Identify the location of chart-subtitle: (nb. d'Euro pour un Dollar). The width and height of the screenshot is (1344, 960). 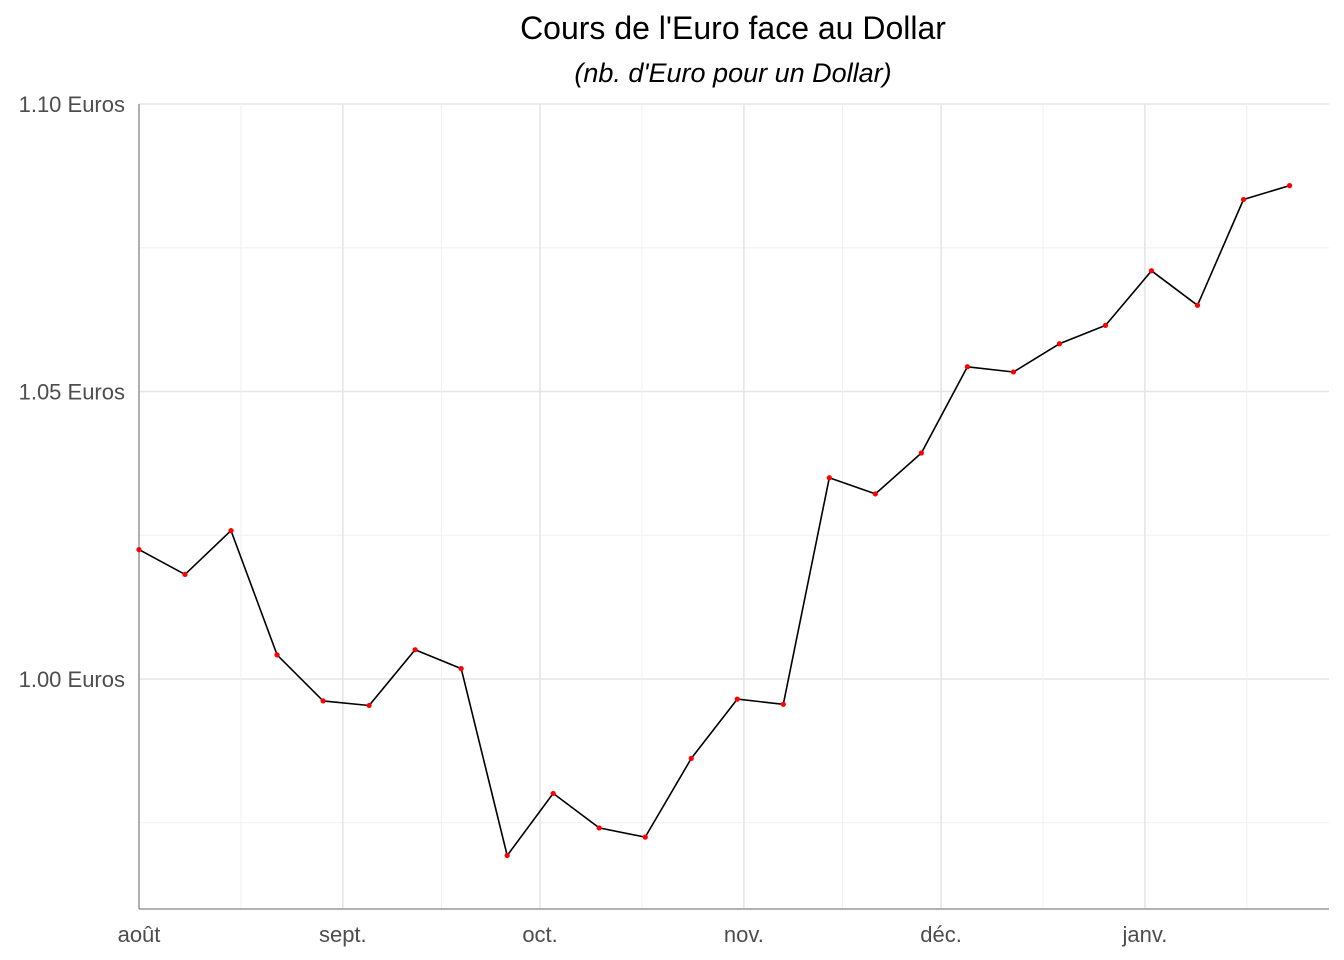
(733, 73).